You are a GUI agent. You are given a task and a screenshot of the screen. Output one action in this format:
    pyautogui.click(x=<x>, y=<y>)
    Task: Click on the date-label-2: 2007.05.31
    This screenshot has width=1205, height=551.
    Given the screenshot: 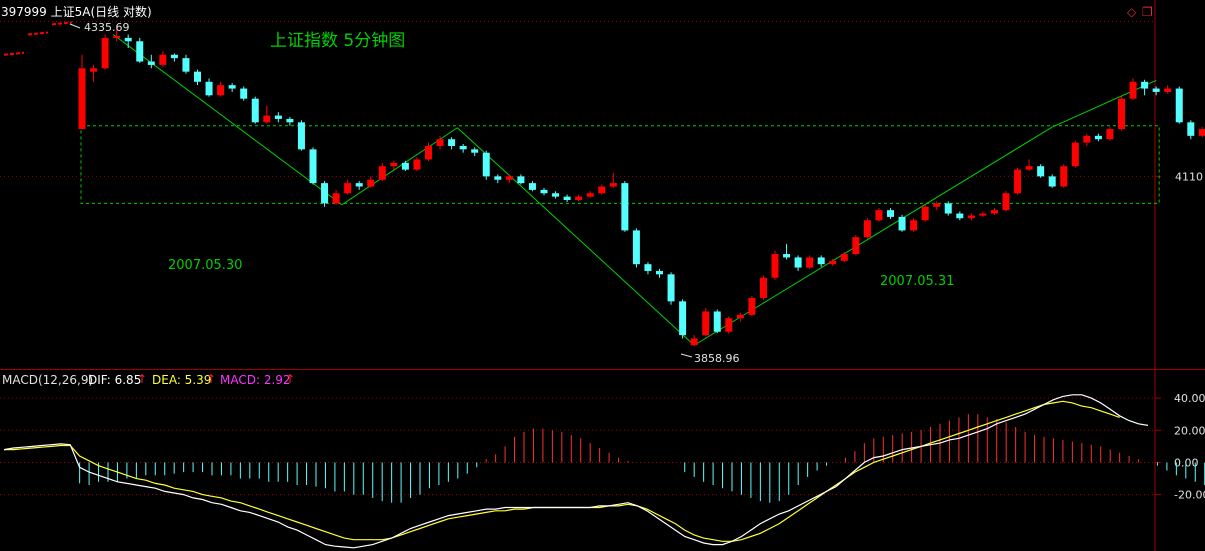 What is the action you would take?
    pyautogui.click(x=917, y=281)
    